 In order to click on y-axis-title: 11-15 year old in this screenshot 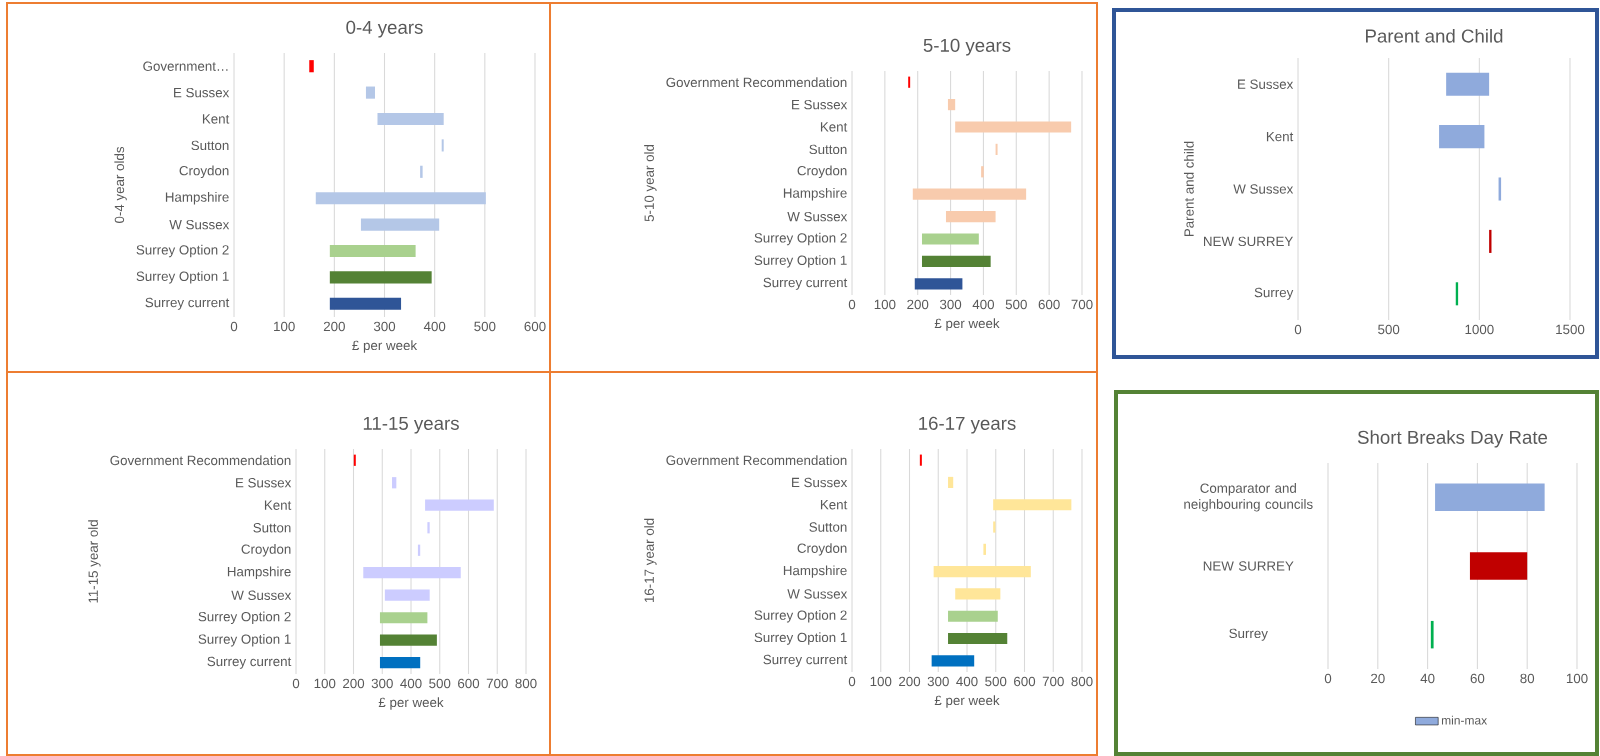, I will do `click(94, 561)`.